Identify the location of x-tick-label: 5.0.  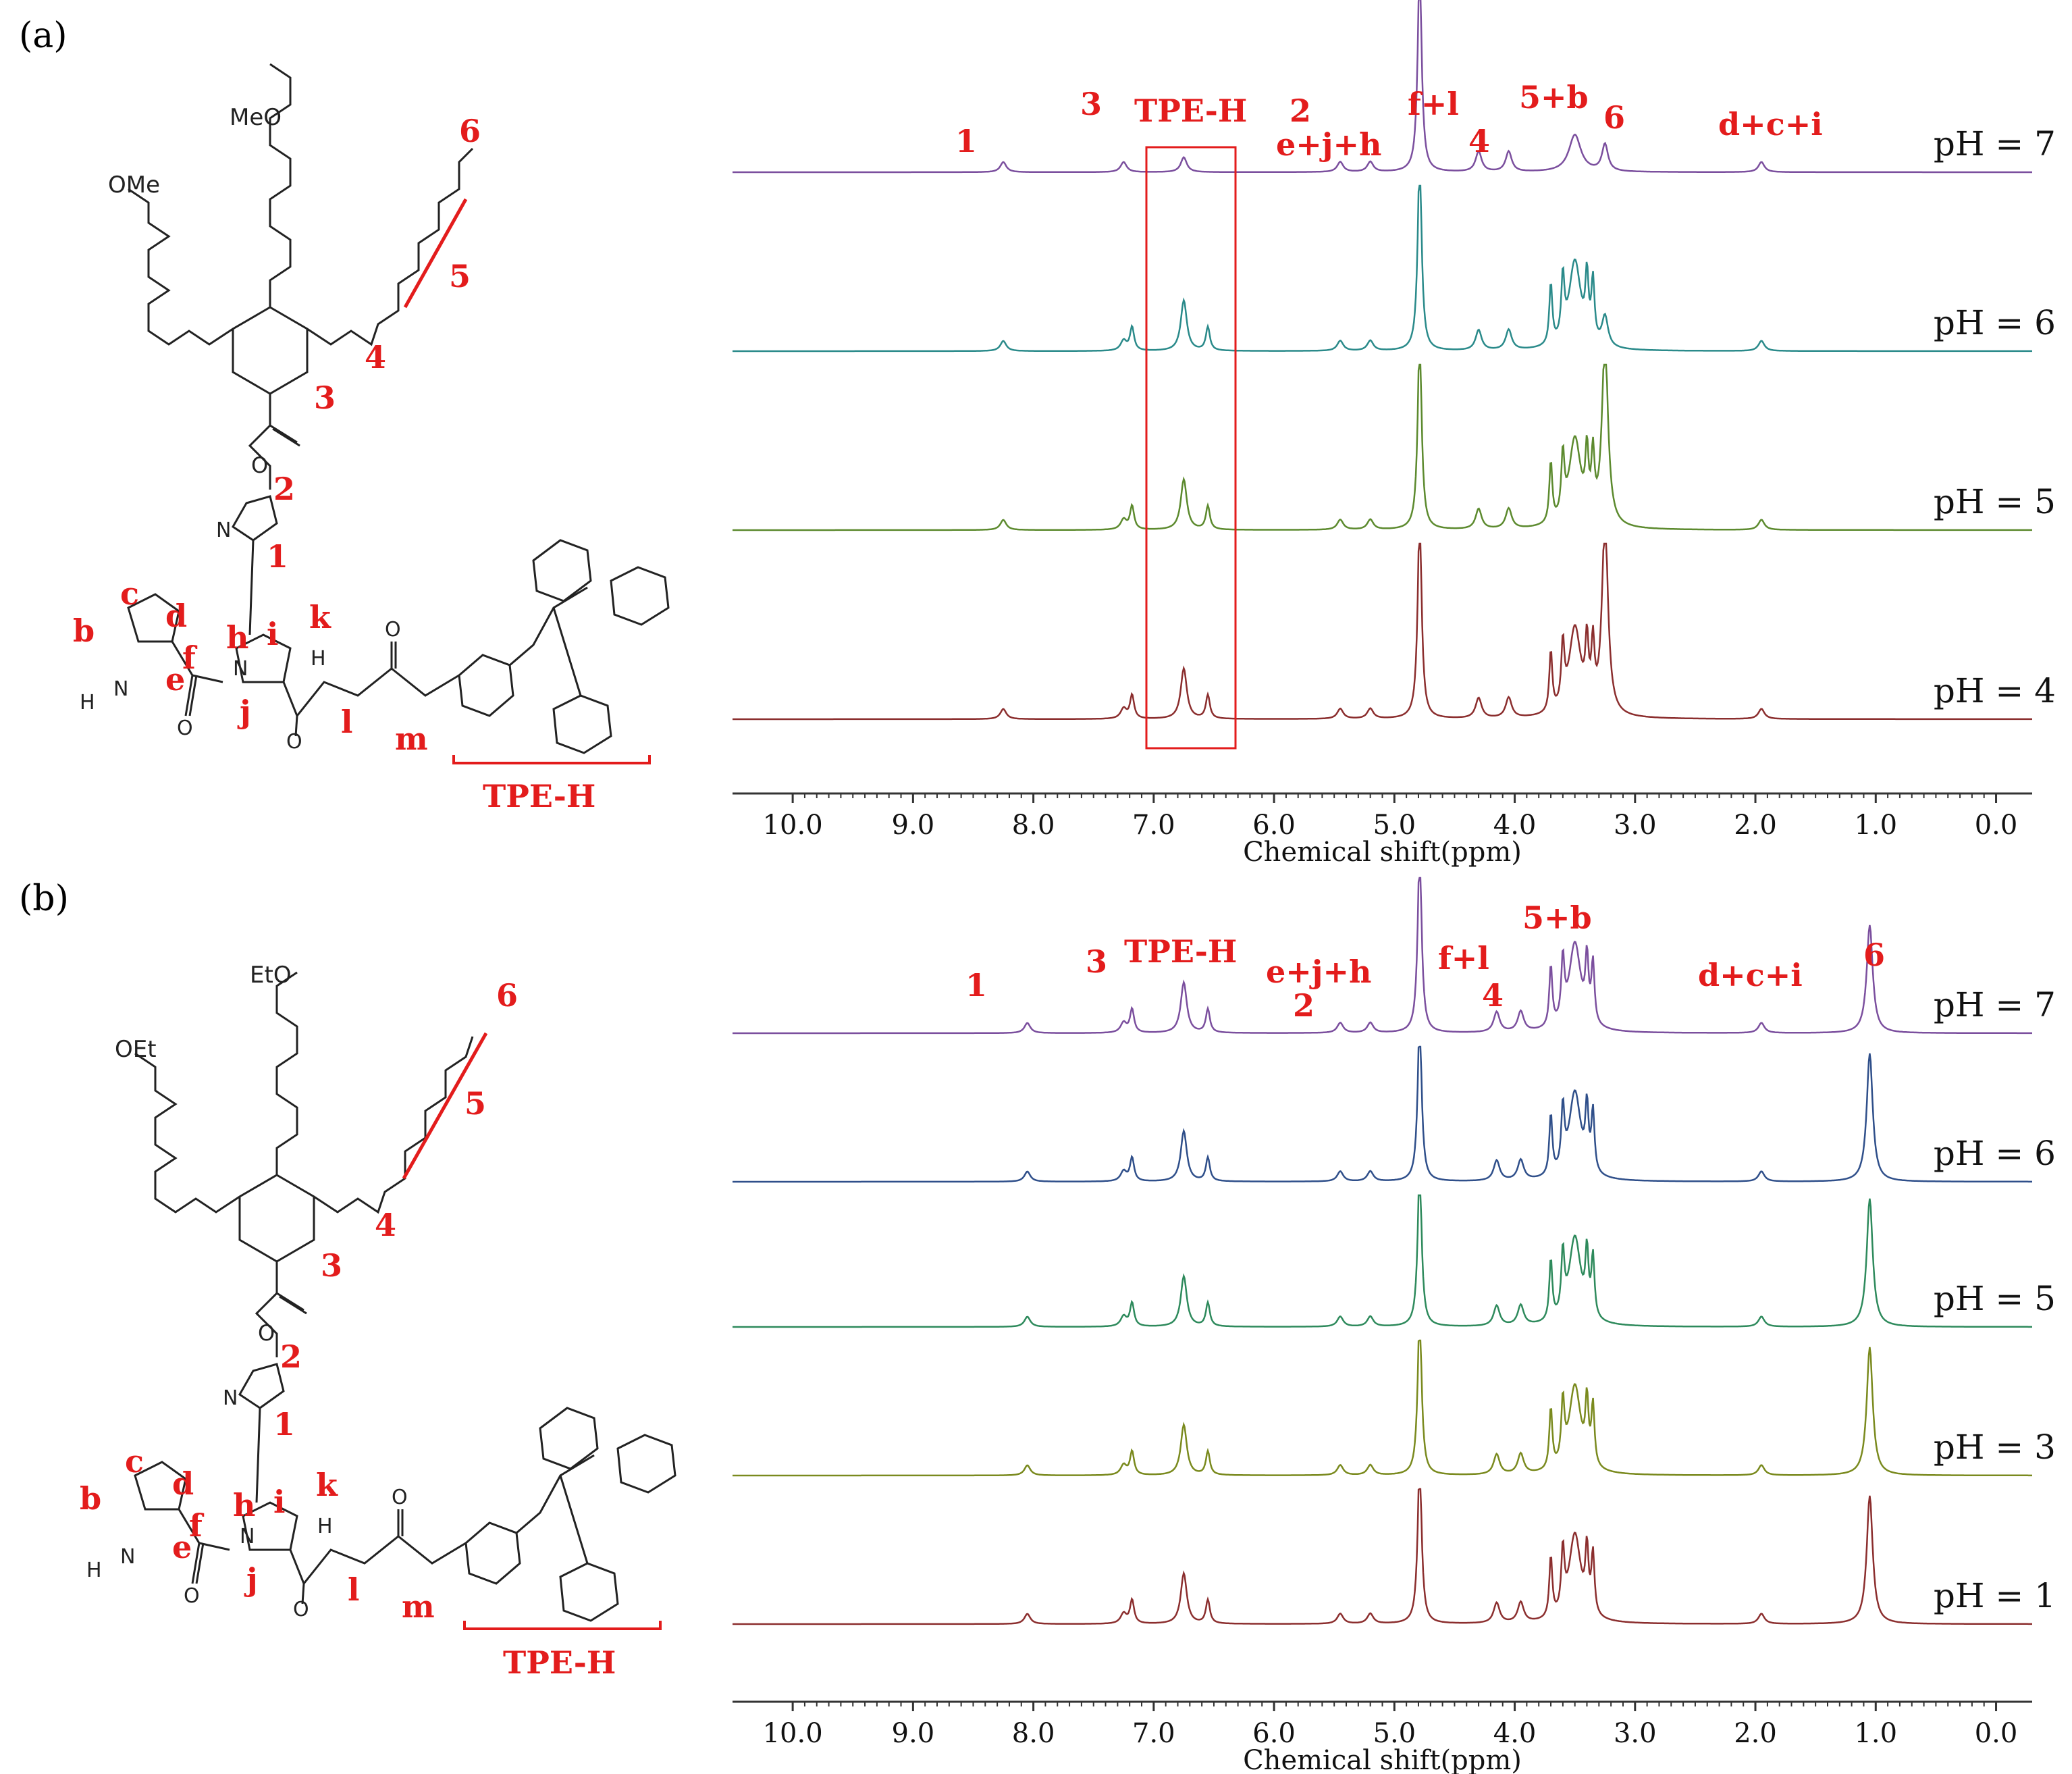
(1394, 1733).